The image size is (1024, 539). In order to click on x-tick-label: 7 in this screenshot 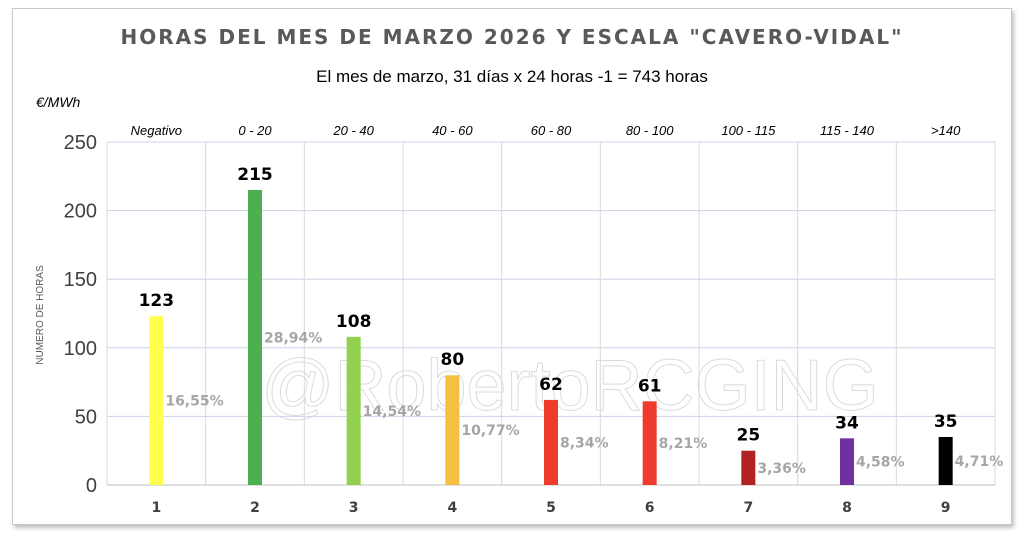, I will do `click(748, 508)`.